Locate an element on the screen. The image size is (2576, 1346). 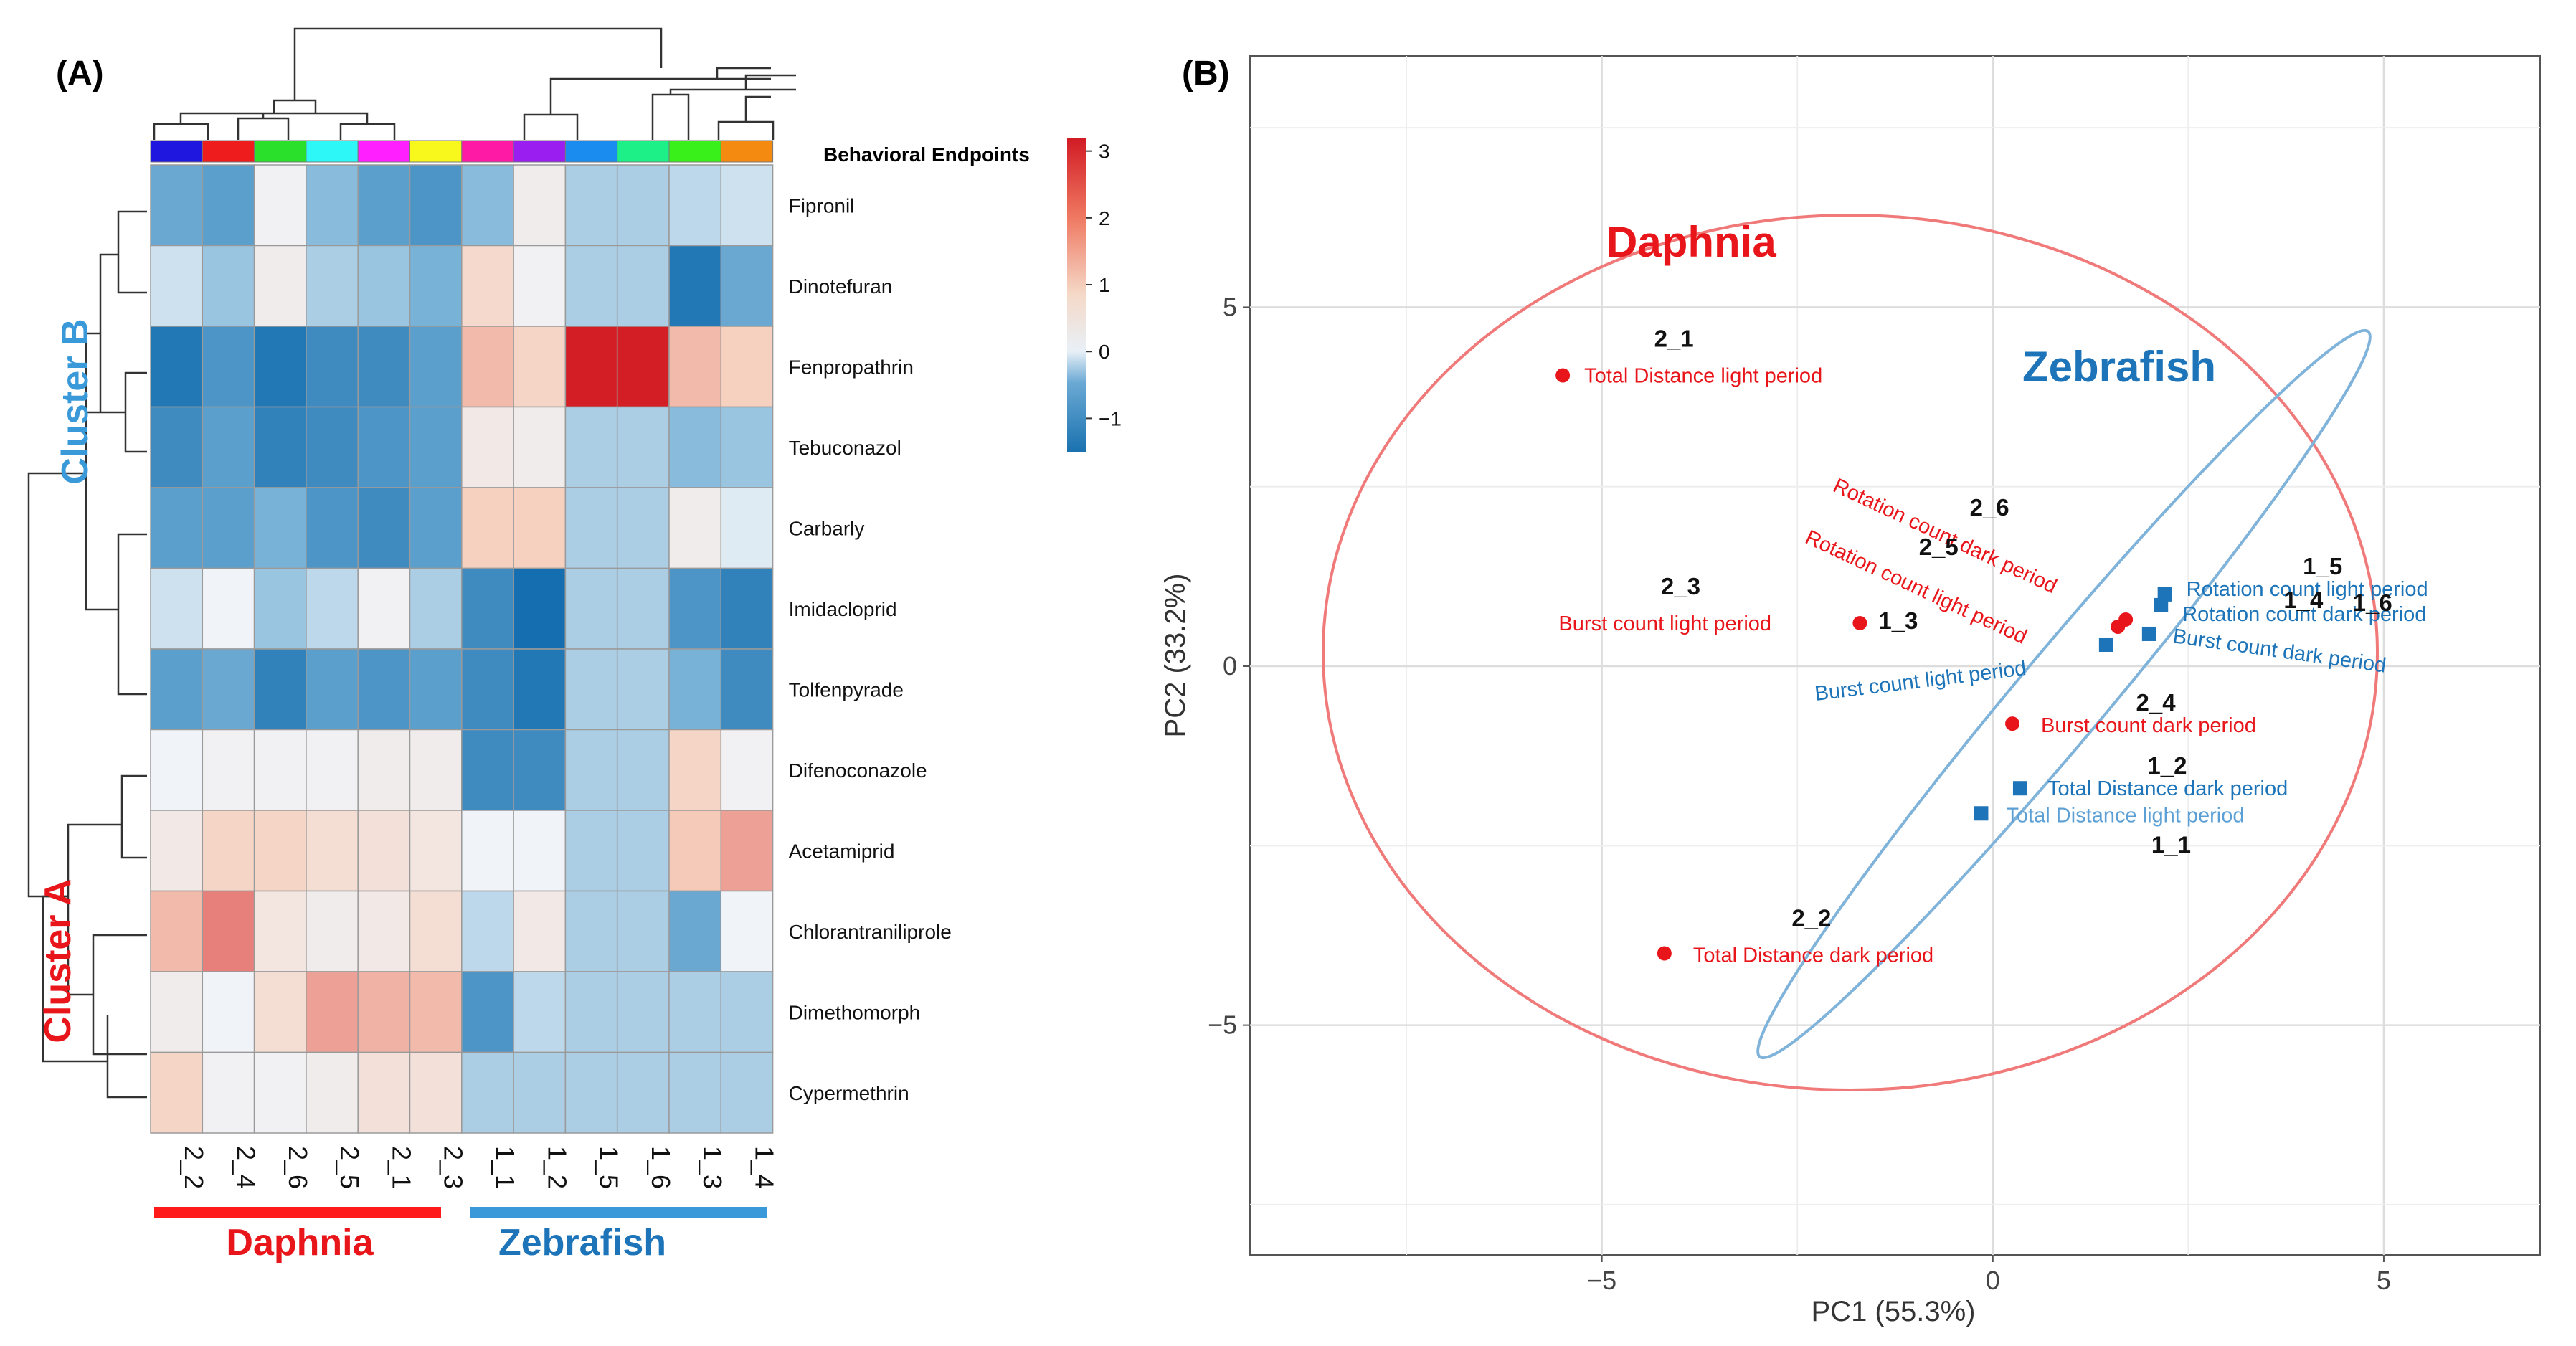
column-annotation-bar is located at coordinates (462, 151).